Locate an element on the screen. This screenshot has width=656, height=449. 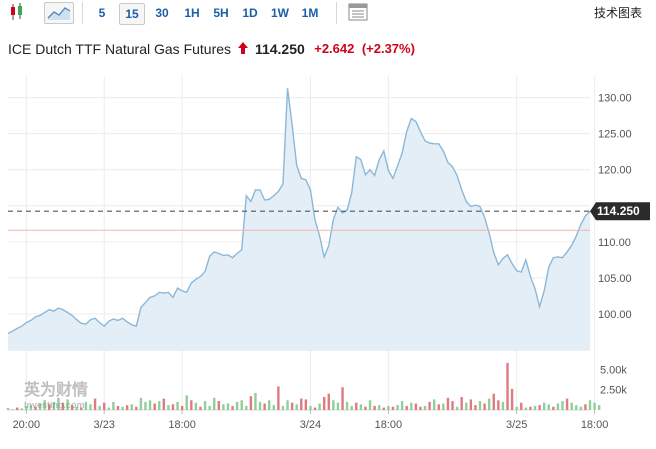
interval-15: 15 is located at coordinates (132, 14).